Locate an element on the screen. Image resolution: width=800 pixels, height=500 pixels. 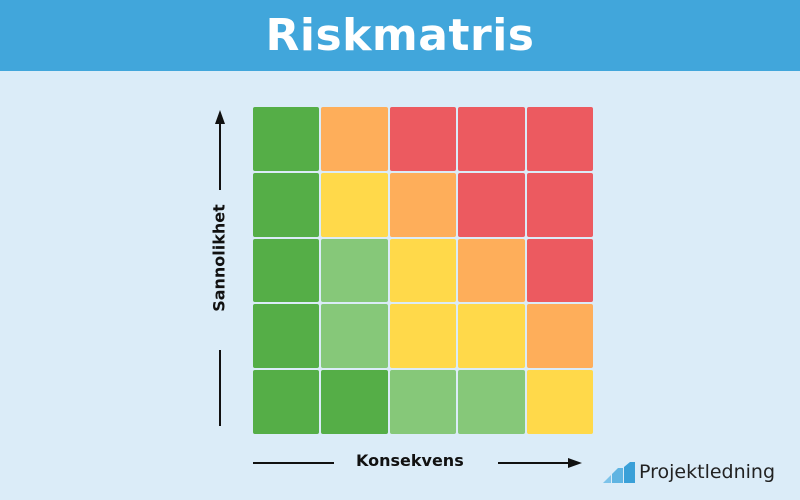
x-axis-arrow-icon is located at coordinates (417, 463).